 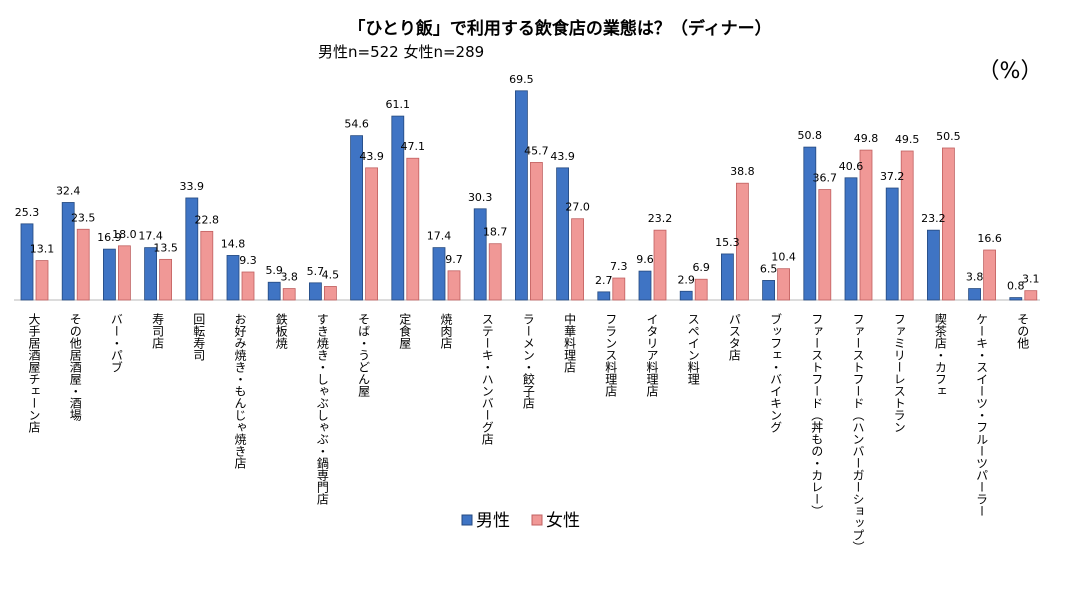 I want to click on value-label-female-22: 50.5, so click(x=948, y=136).